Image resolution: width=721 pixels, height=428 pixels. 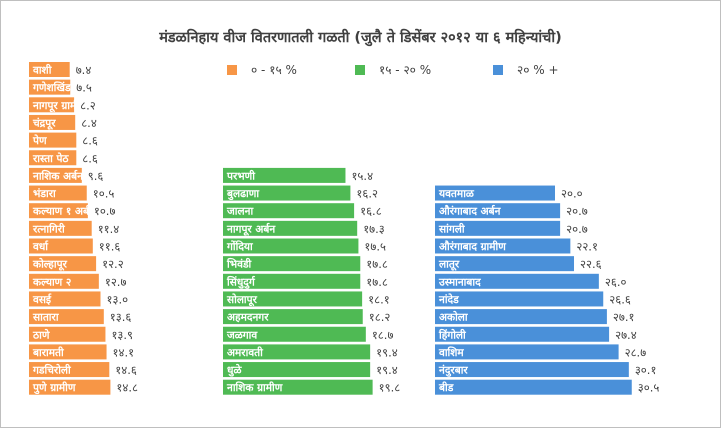 What do you see at coordinates (40, 246) in the screenshot?
I see `category-label: वर्धा` at bounding box center [40, 246].